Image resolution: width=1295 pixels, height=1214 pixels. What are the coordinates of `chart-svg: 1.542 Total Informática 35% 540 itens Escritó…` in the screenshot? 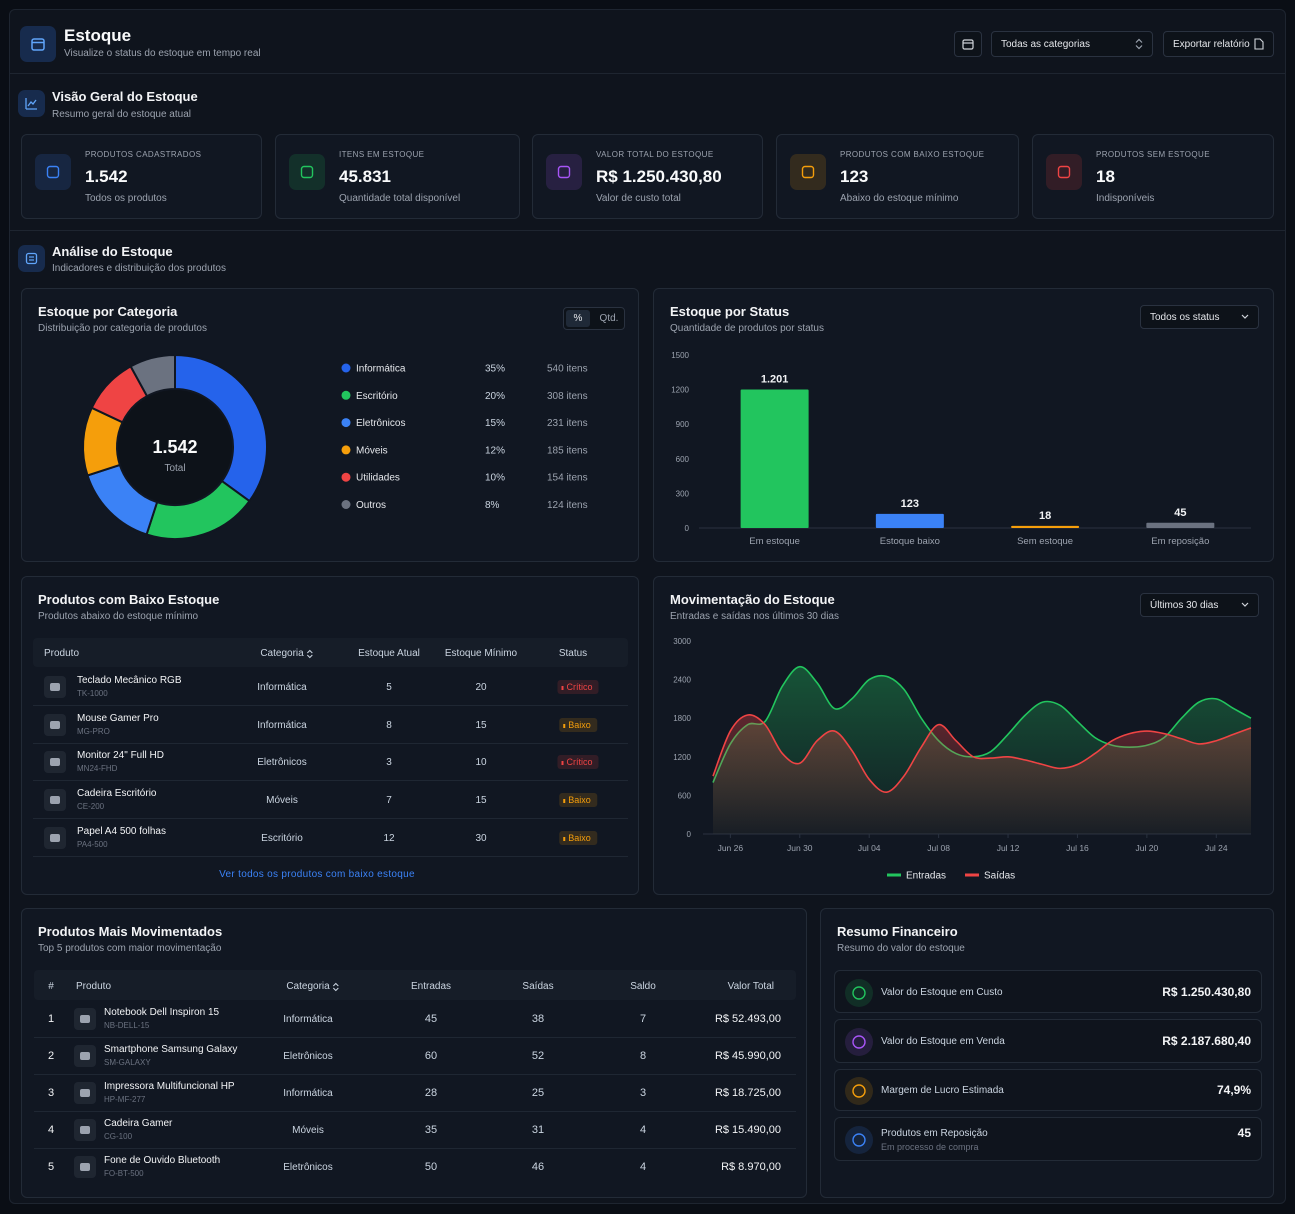 It's located at (335, 446).